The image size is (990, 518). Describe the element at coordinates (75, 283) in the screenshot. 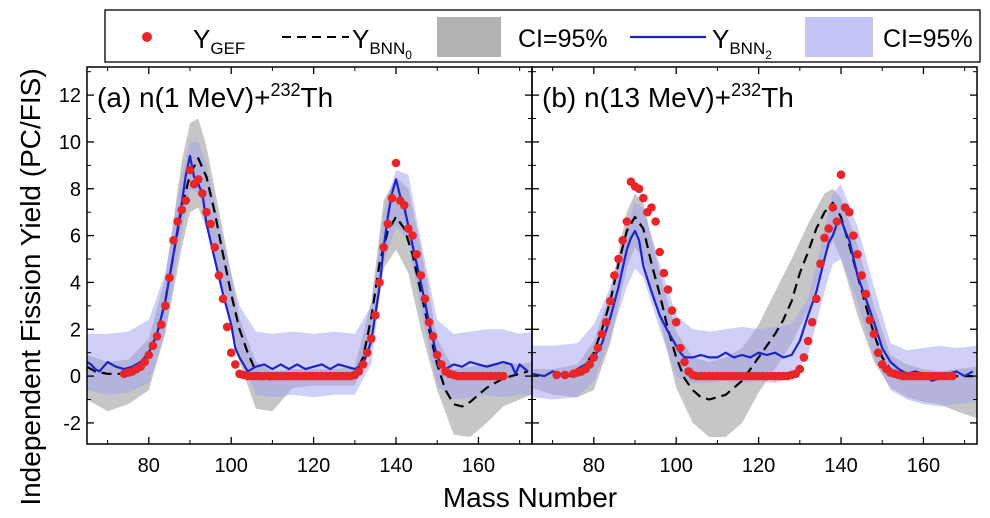

I see `y-tick-label: 4` at that location.